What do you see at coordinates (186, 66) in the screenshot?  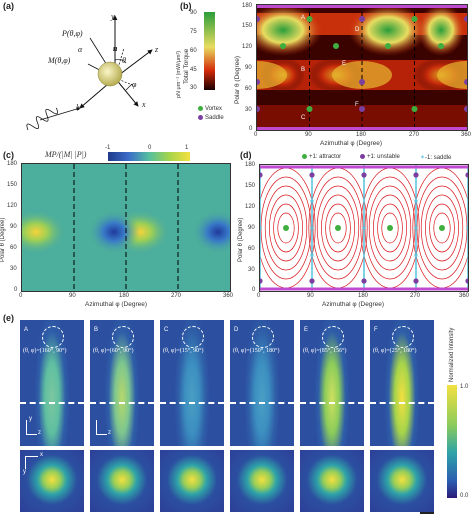 I see `torque-colorbar-title: Total Torque` at bounding box center [186, 66].